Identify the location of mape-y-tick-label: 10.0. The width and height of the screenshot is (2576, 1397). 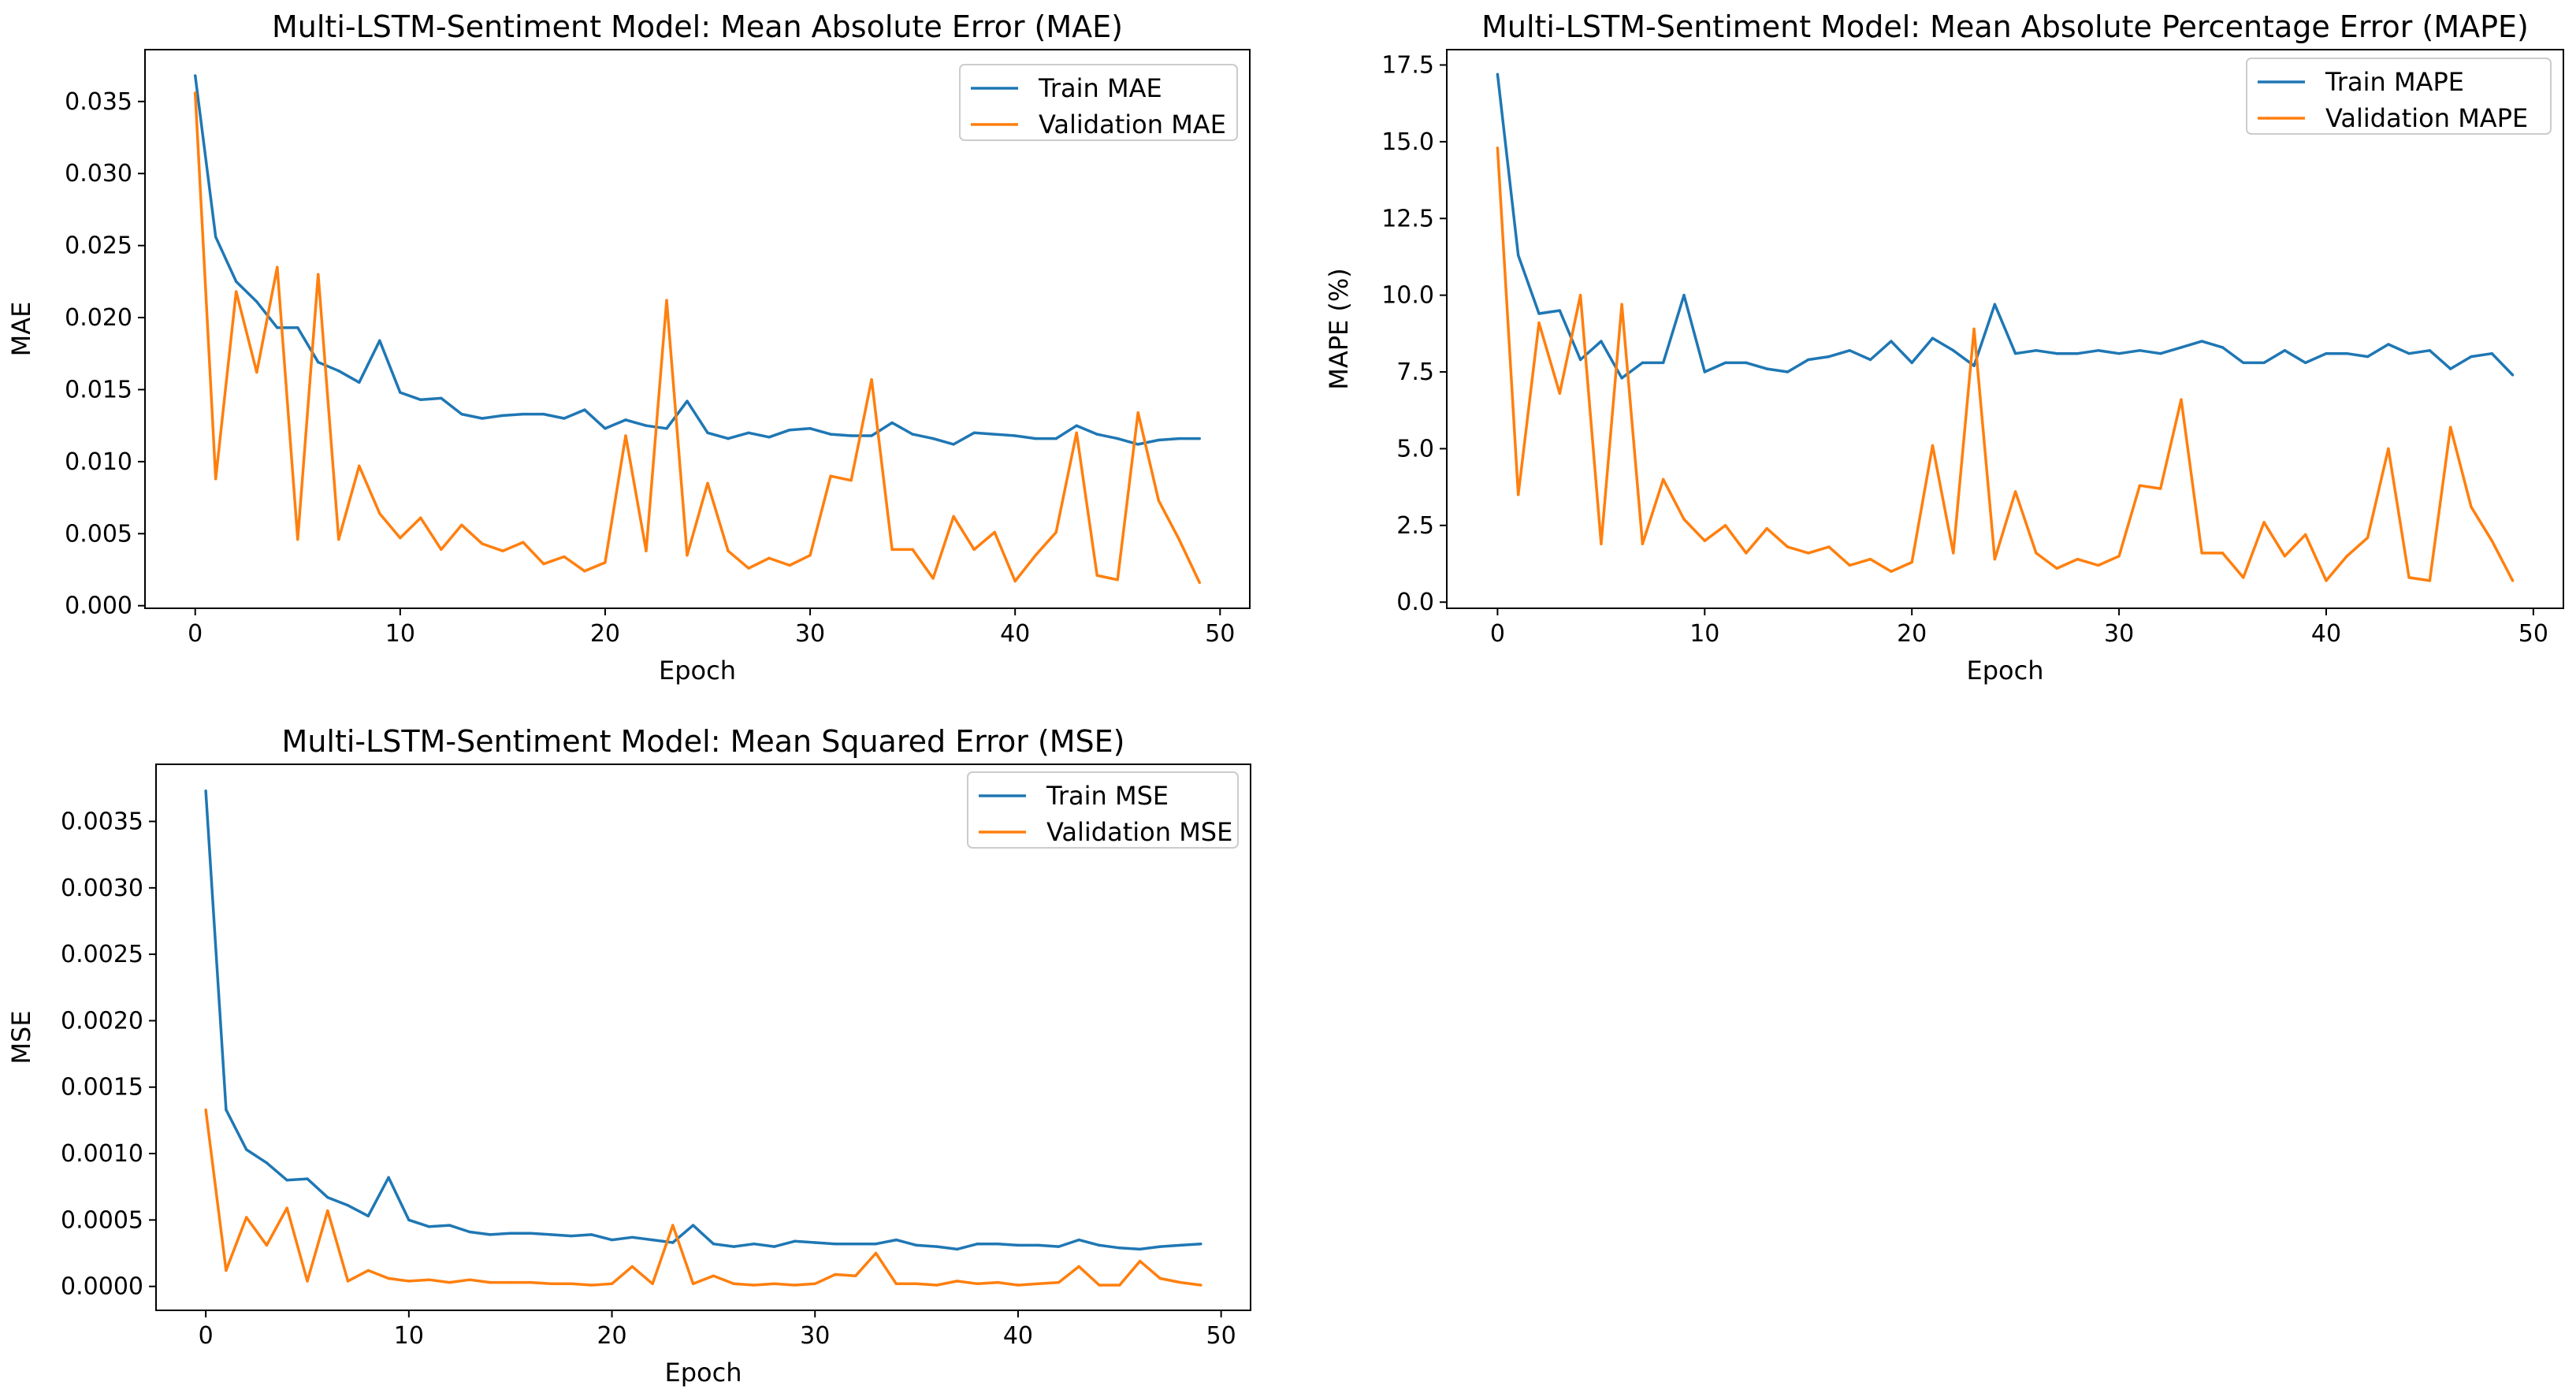
(1407, 296).